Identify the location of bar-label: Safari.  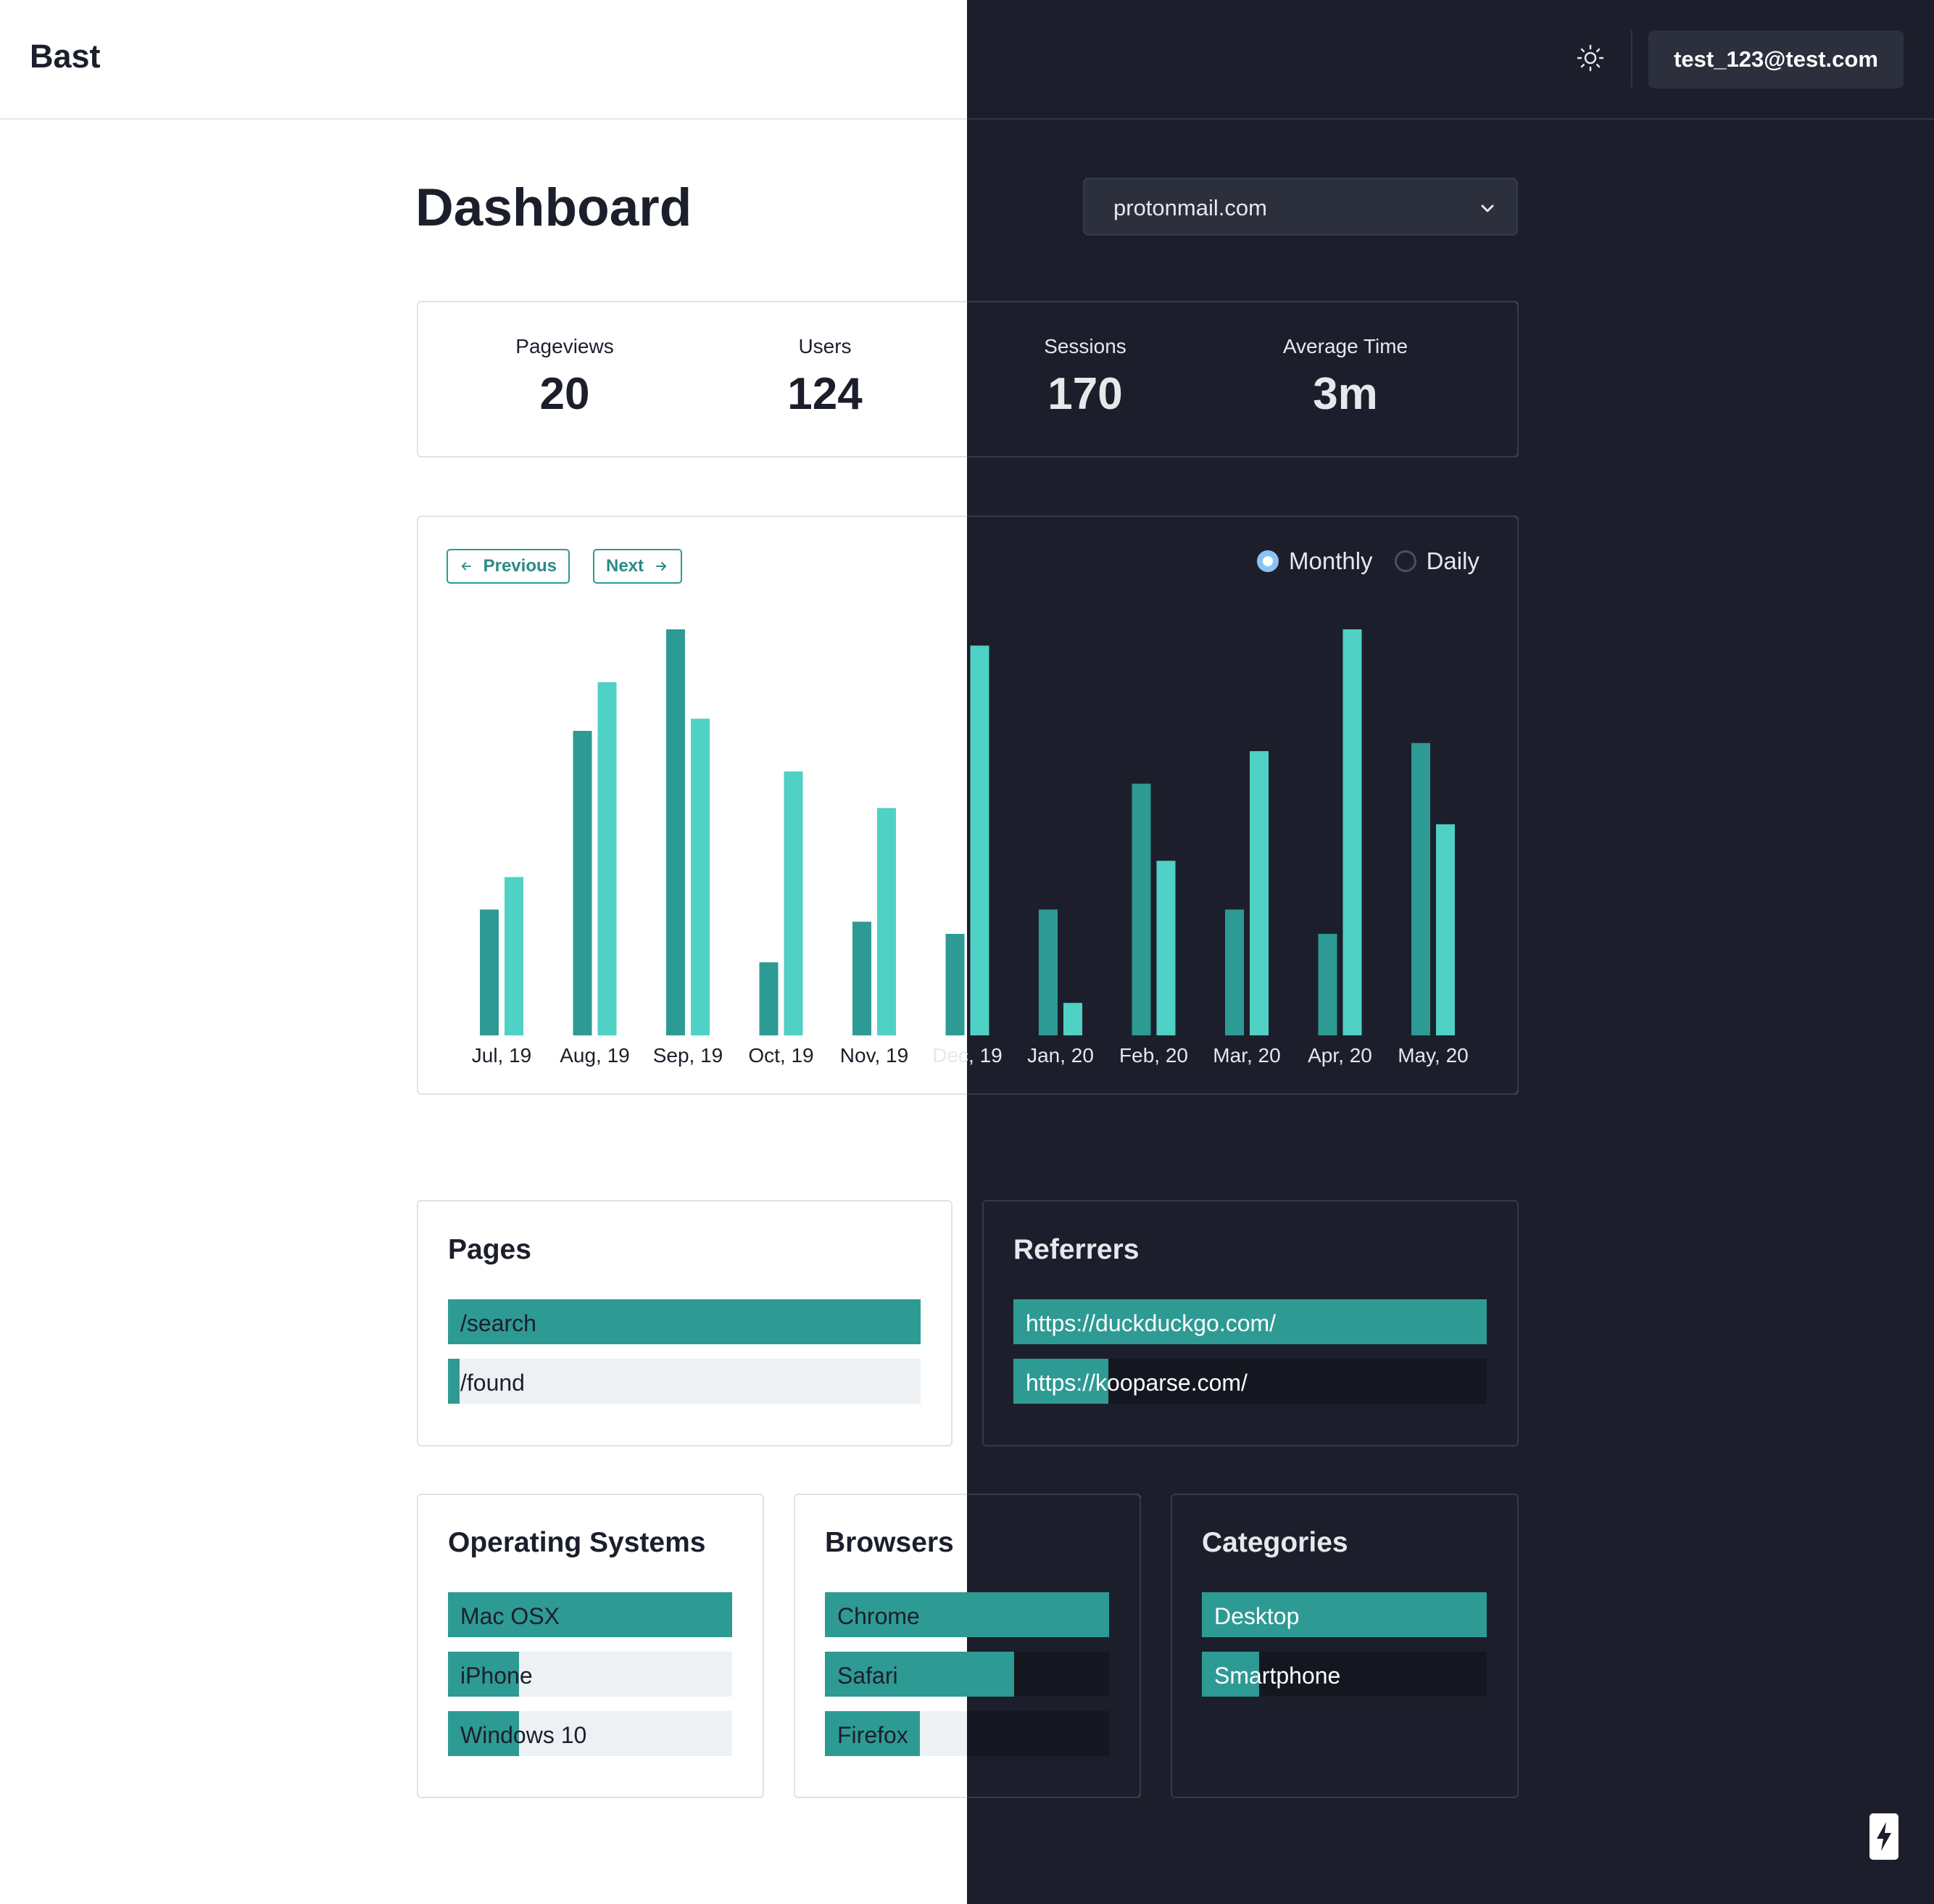
(868, 1676).